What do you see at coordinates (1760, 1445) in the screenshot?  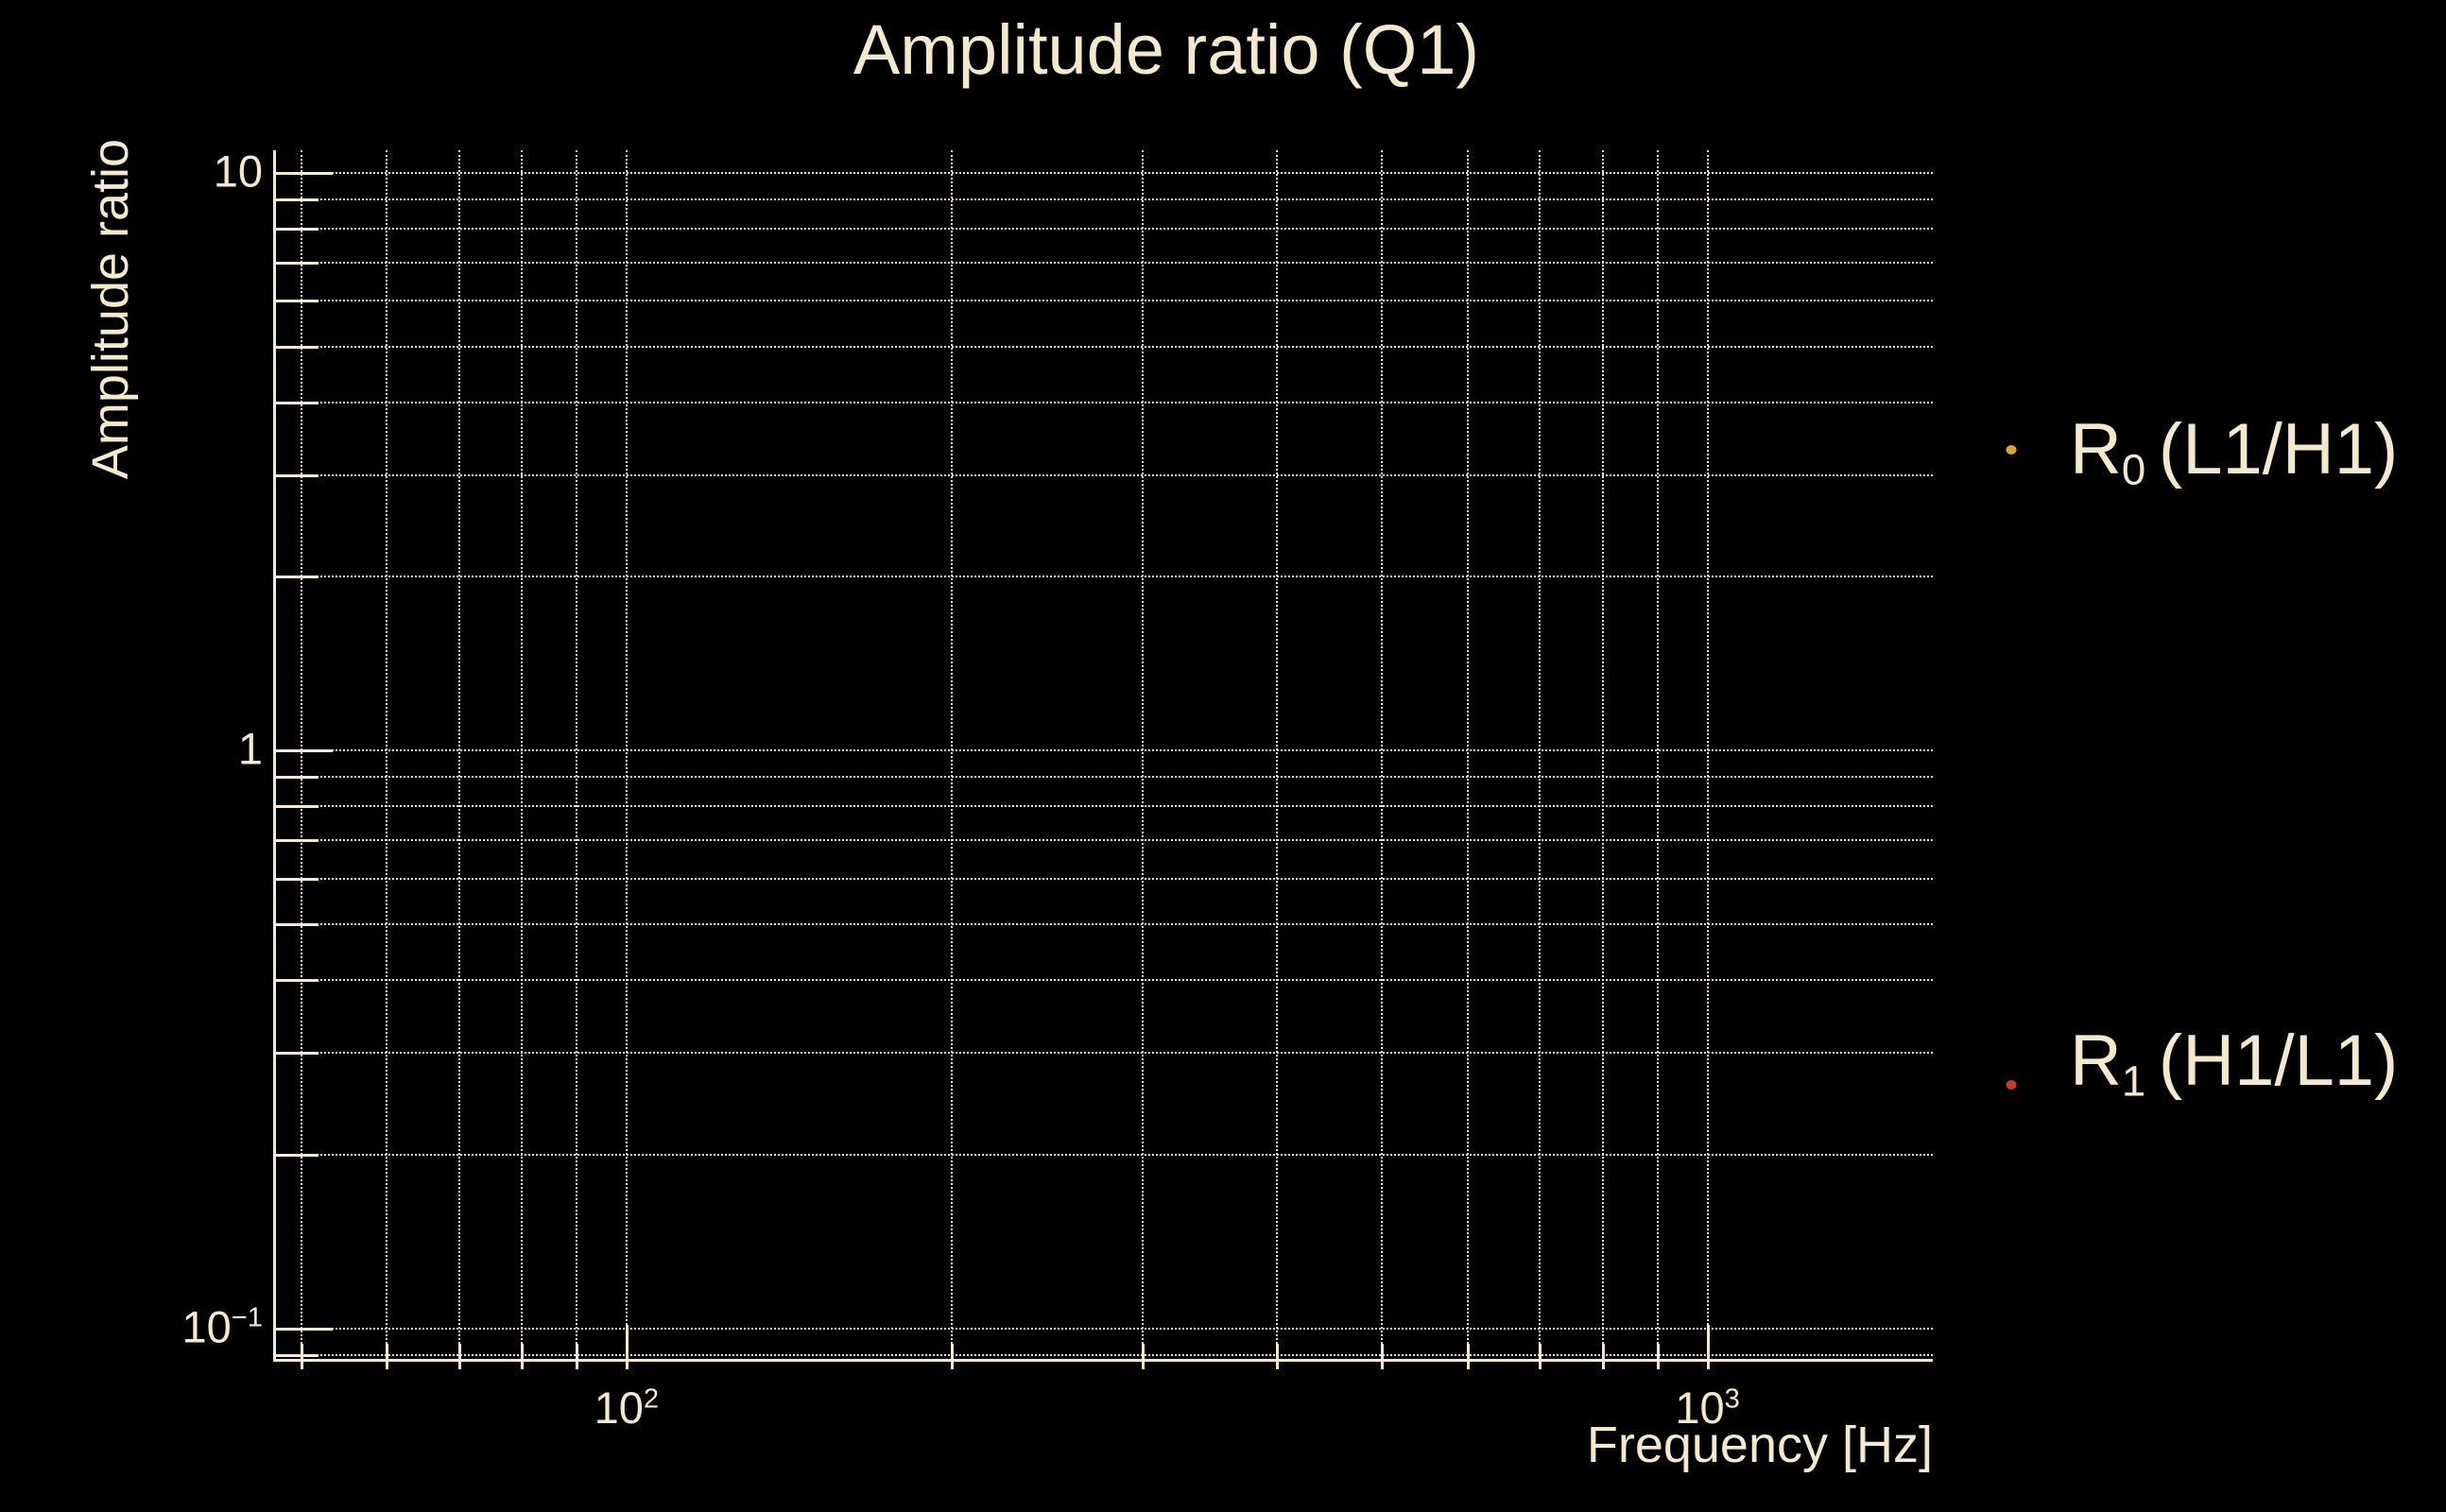 I see `x-axis-label: Frequency [Hz]` at bounding box center [1760, 1445].